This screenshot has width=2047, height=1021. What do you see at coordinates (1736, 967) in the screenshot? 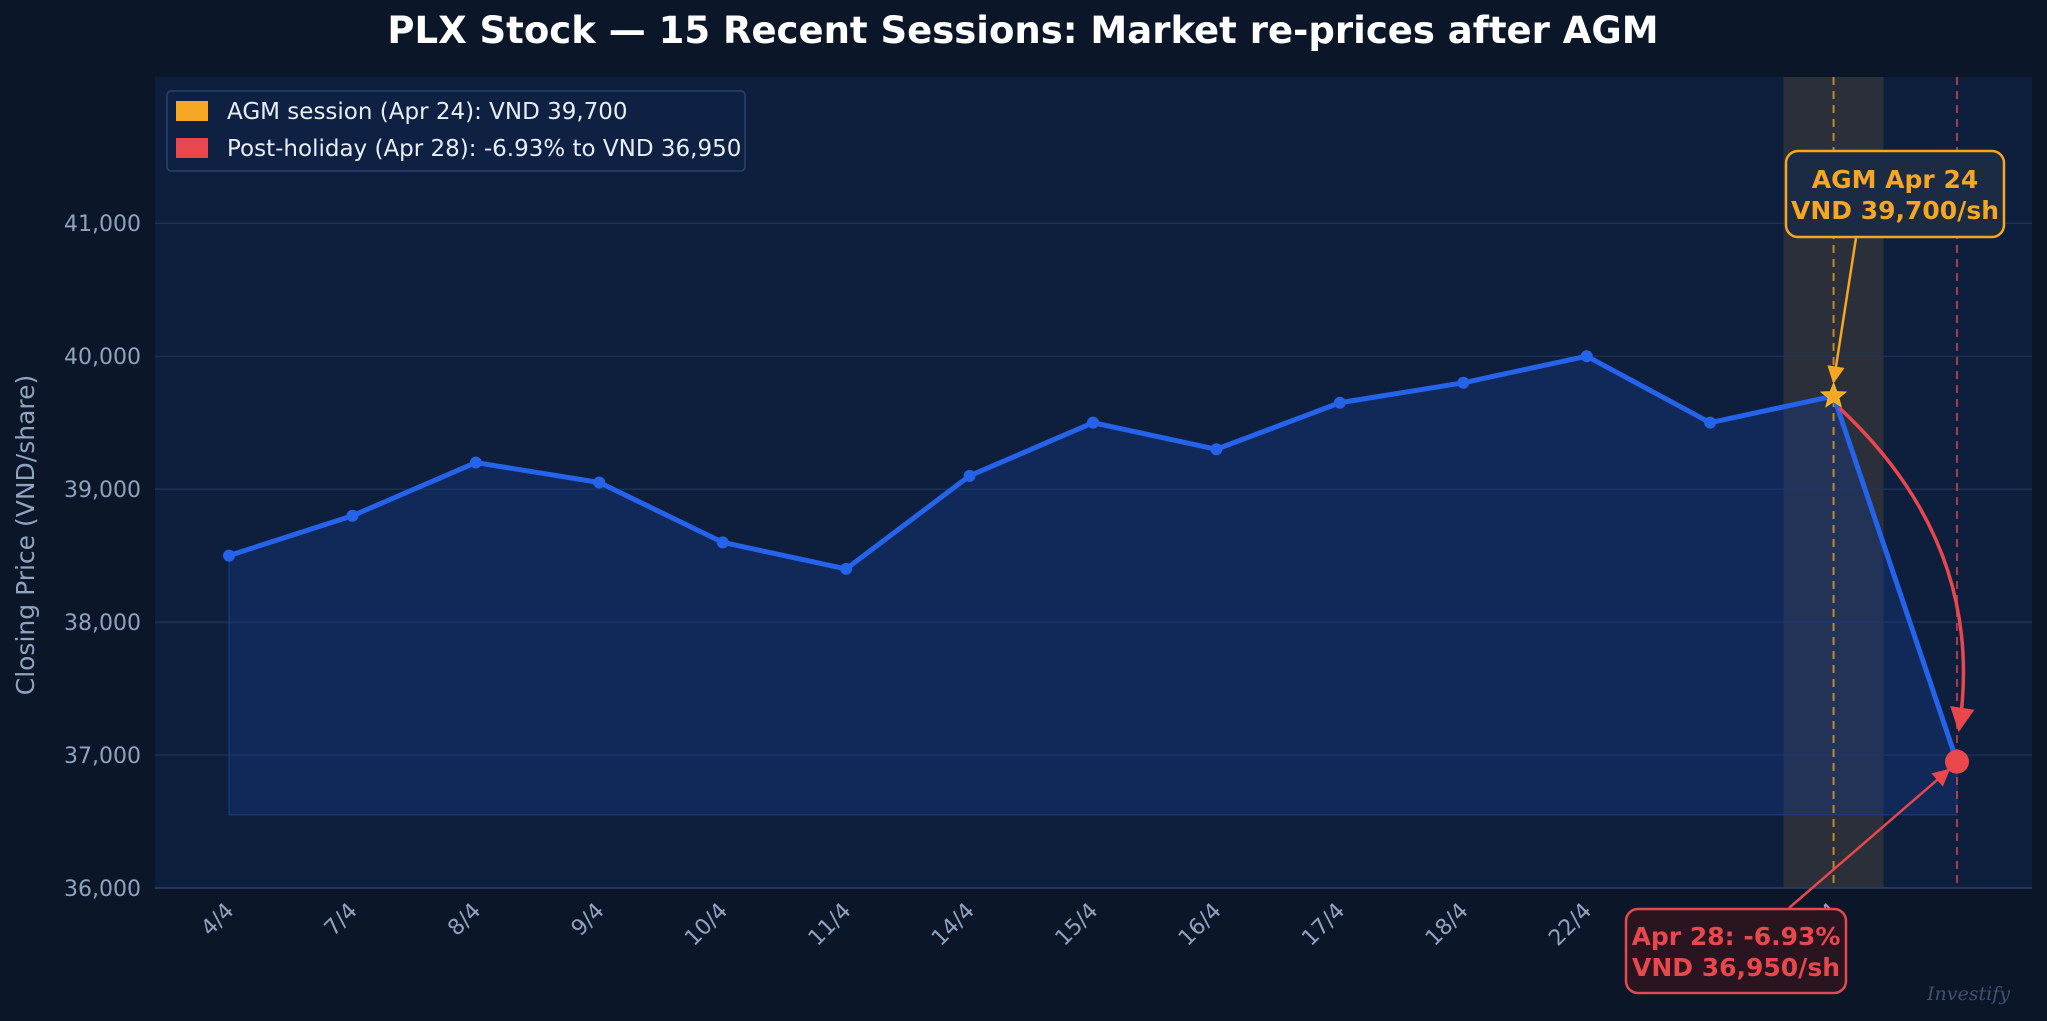
I see `post-holiday-annotation-text: VND 36,950/sh` at bounding box center [1736, 967].